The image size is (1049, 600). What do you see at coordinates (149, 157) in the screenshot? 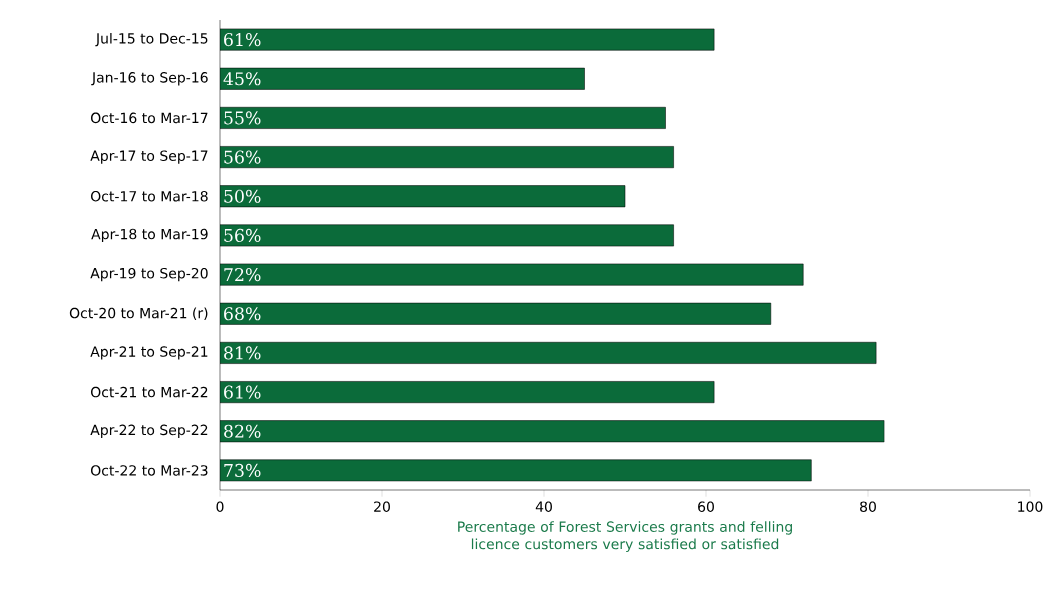
I see `y-tick-label: Apr-17 to Sep-17` at bounding box center [149, 157].